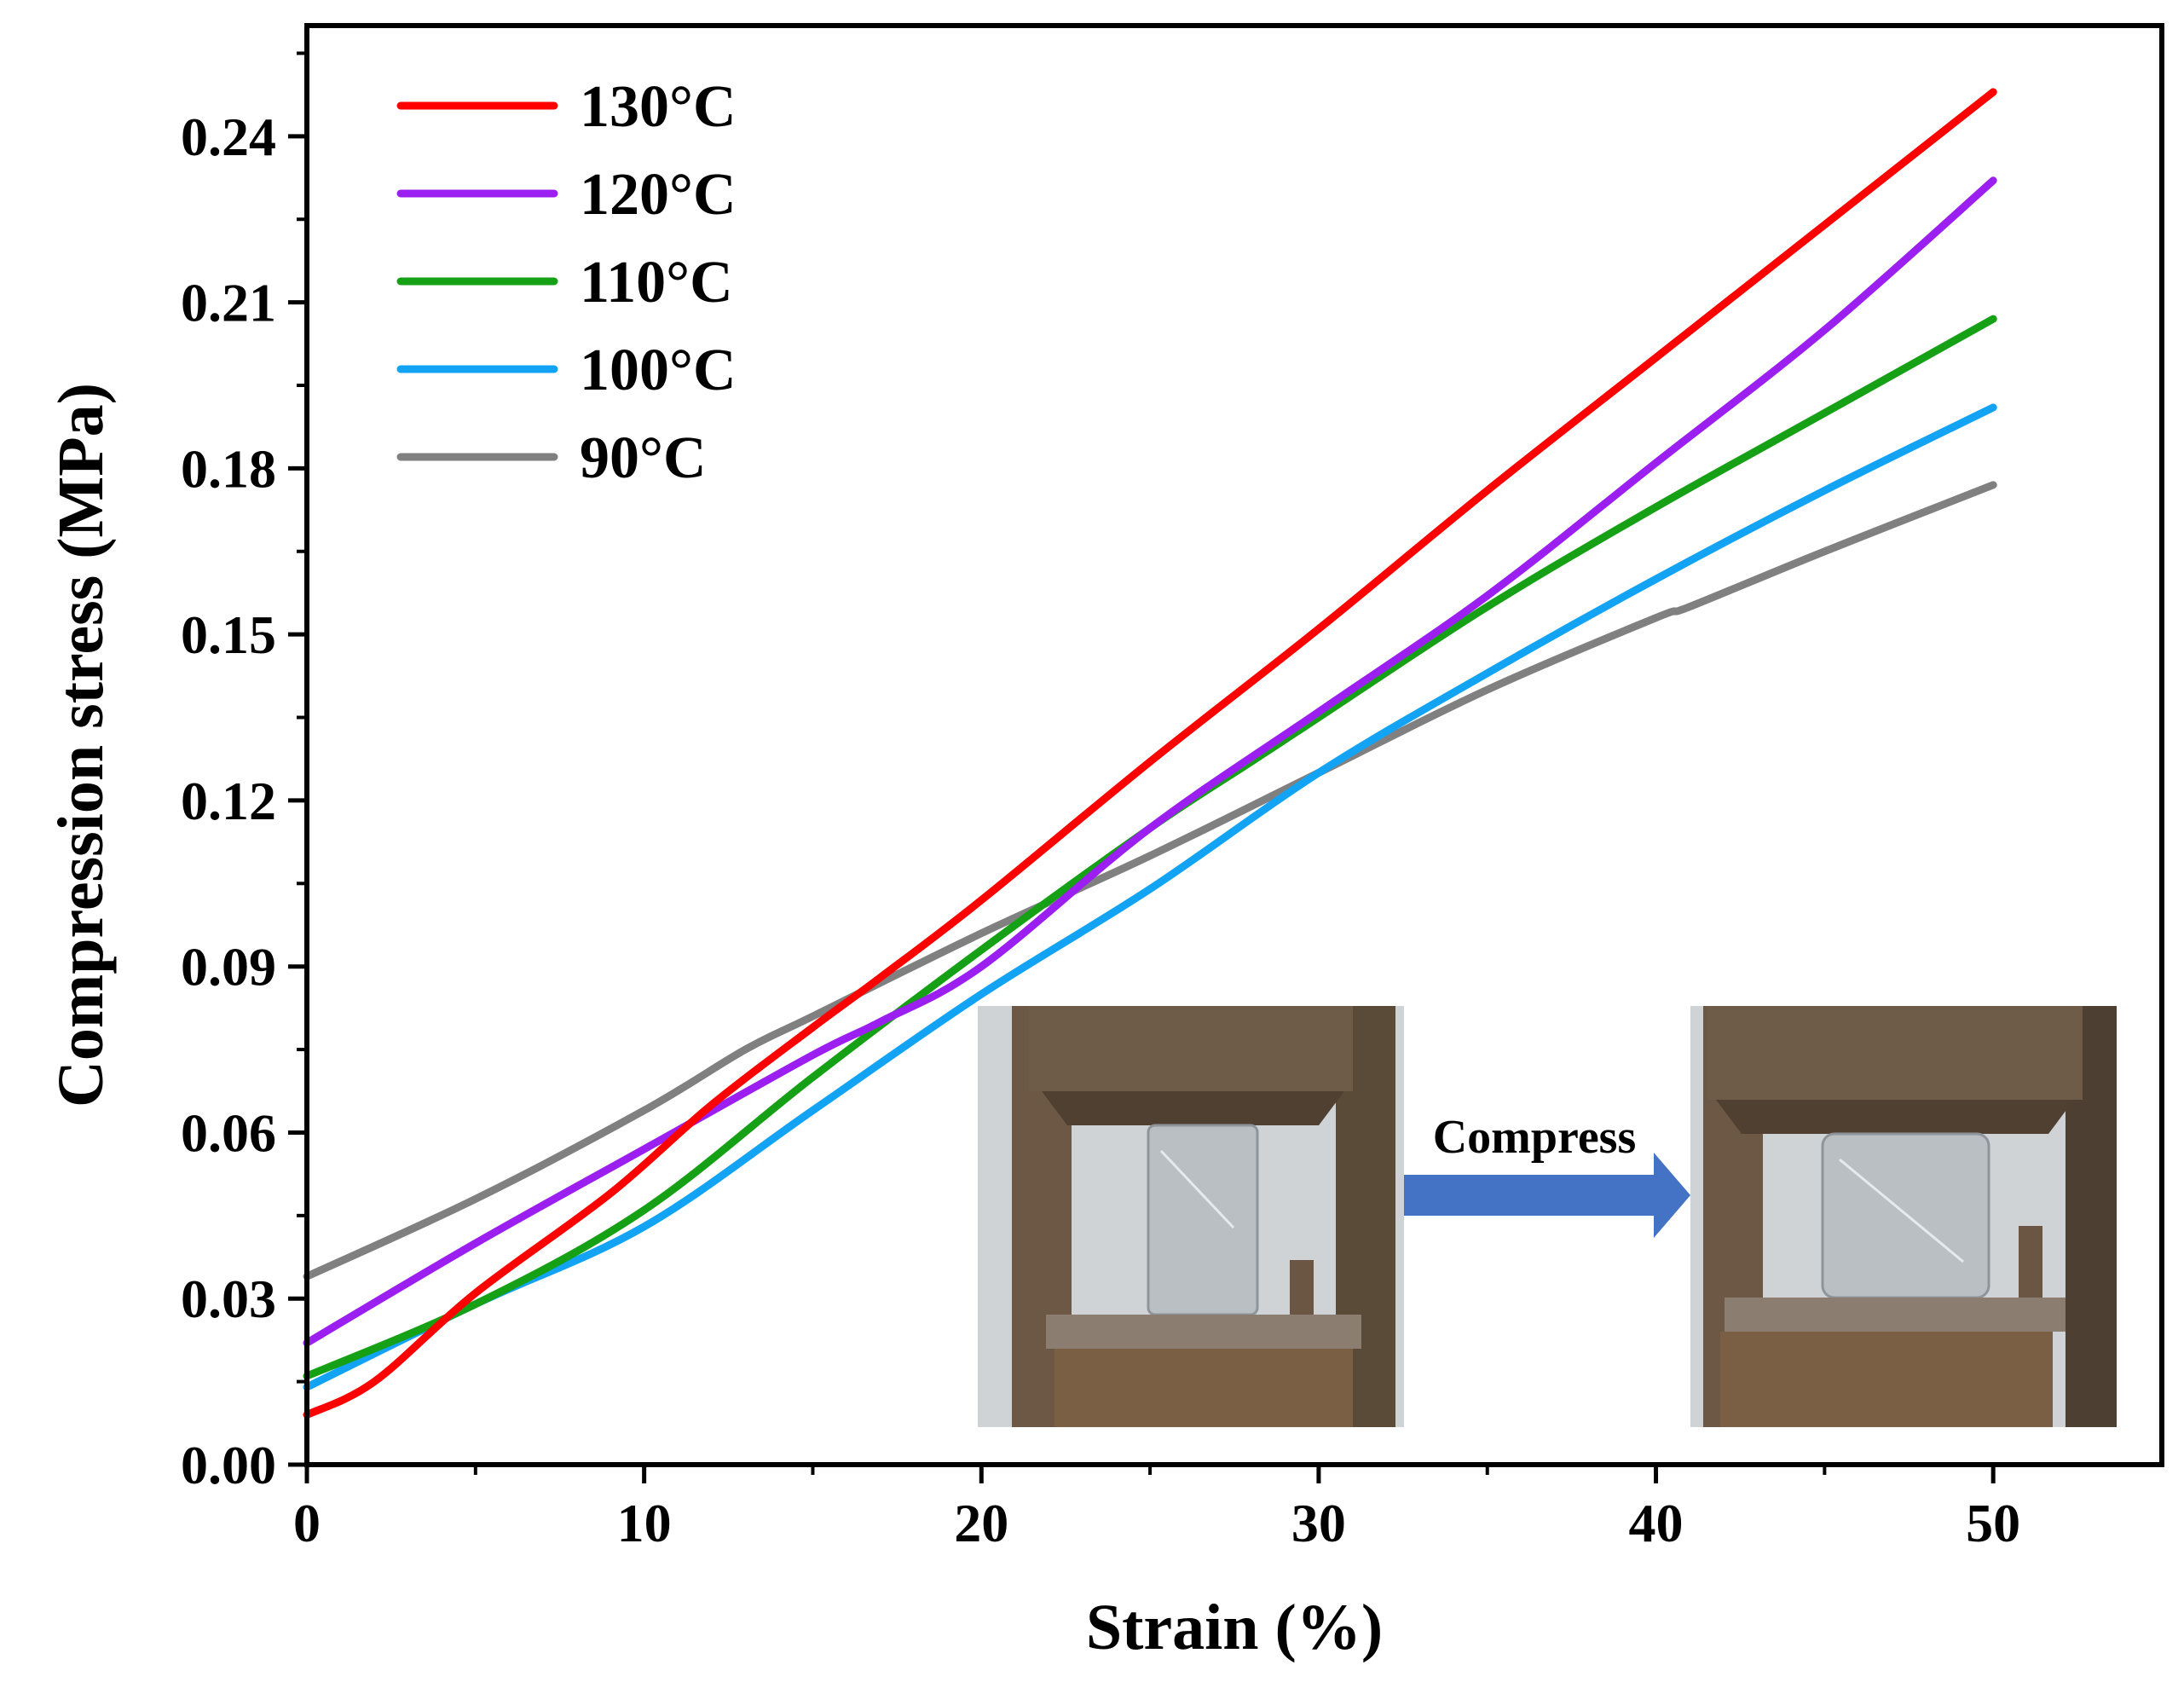 The width and height of the screenshot is (2184, 1688). What do you see at coordinates (1535, 1137) in the screenshot?
I see `compress-label: Compress` at bounding box center [1535, 1137].